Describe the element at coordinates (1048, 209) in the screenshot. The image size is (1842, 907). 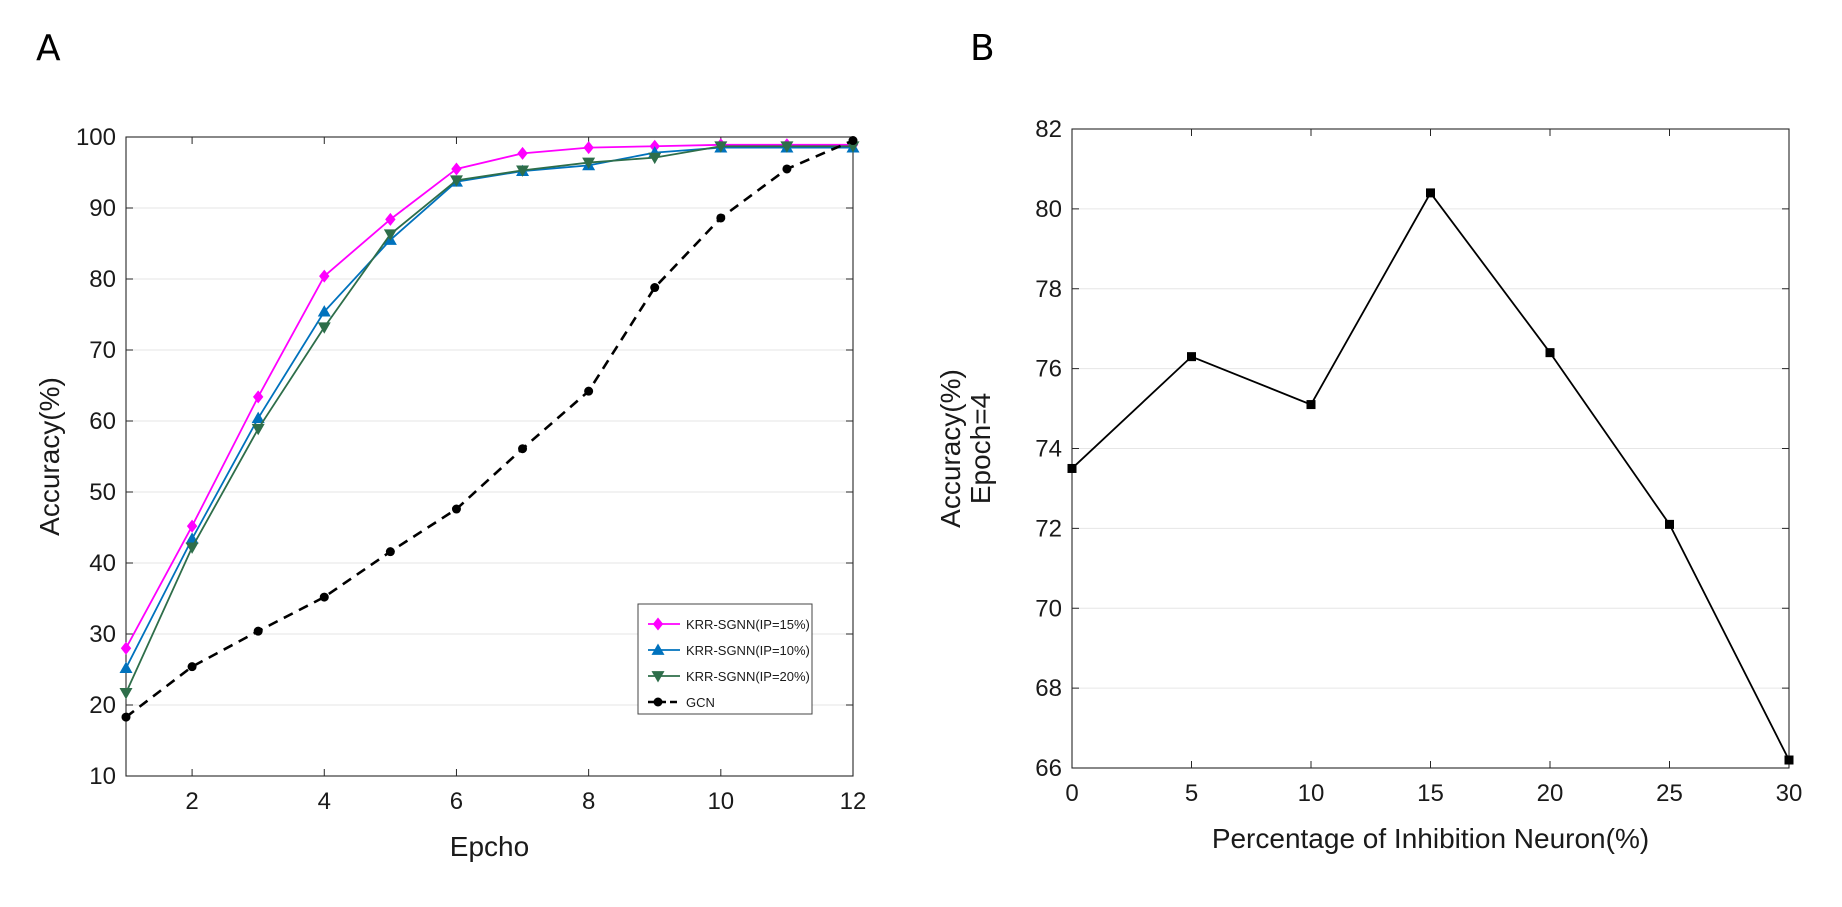
I see `chart-b-ytick-label: 80` at that location.